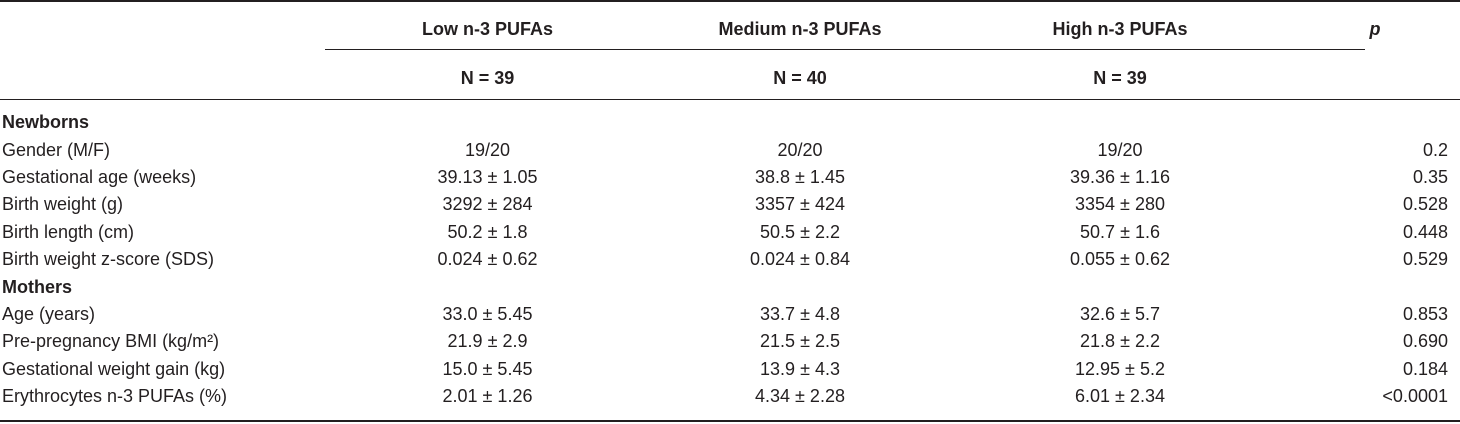  Describe the element at coordinates (1120, 396) in the screenshot. I see `cell-high: 6.01 ± 2.34` at that location.